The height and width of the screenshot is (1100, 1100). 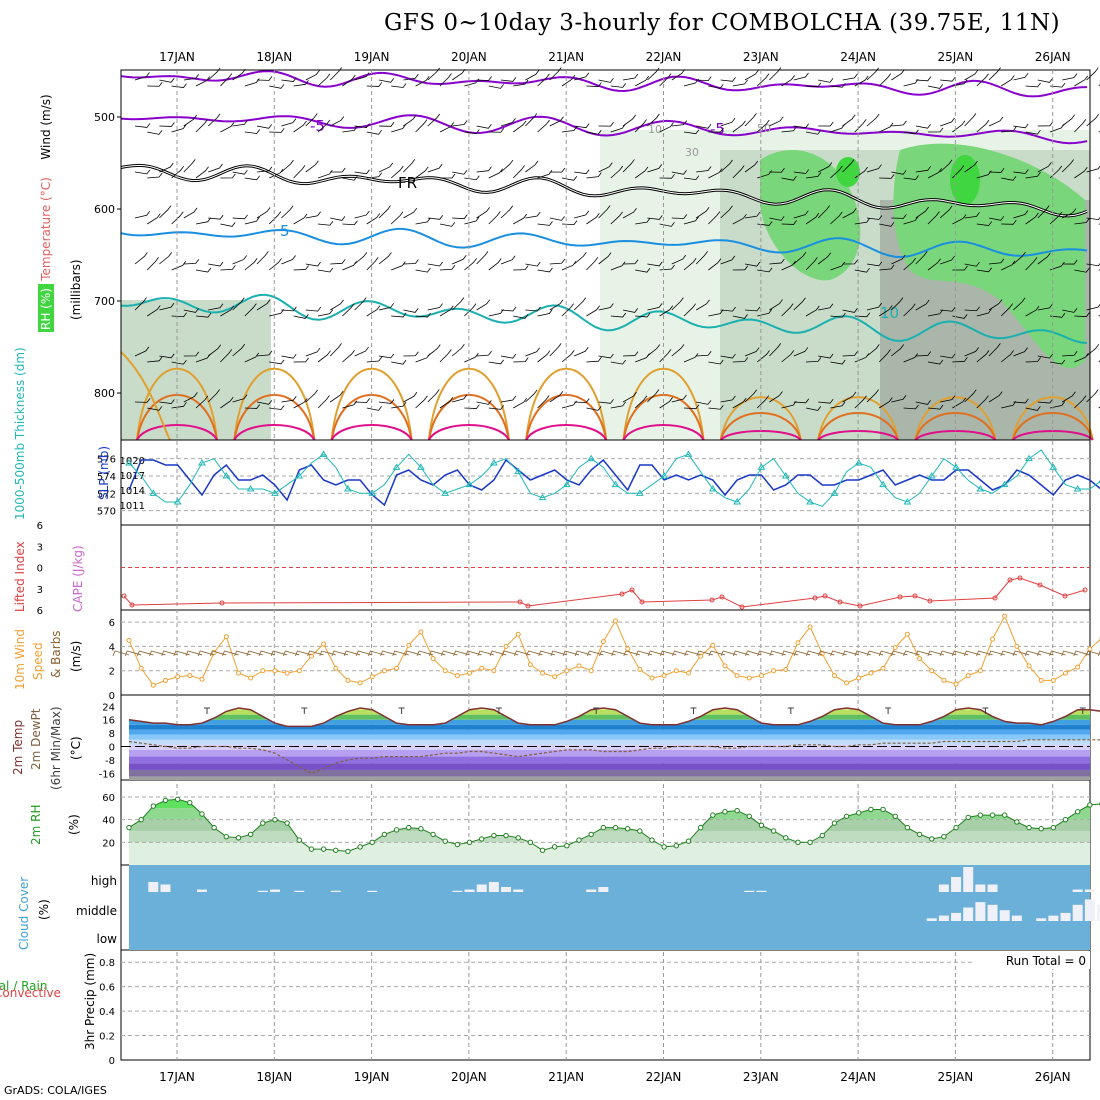 I want to click on temp-tick-label: 8, so click(x=112, y=734).